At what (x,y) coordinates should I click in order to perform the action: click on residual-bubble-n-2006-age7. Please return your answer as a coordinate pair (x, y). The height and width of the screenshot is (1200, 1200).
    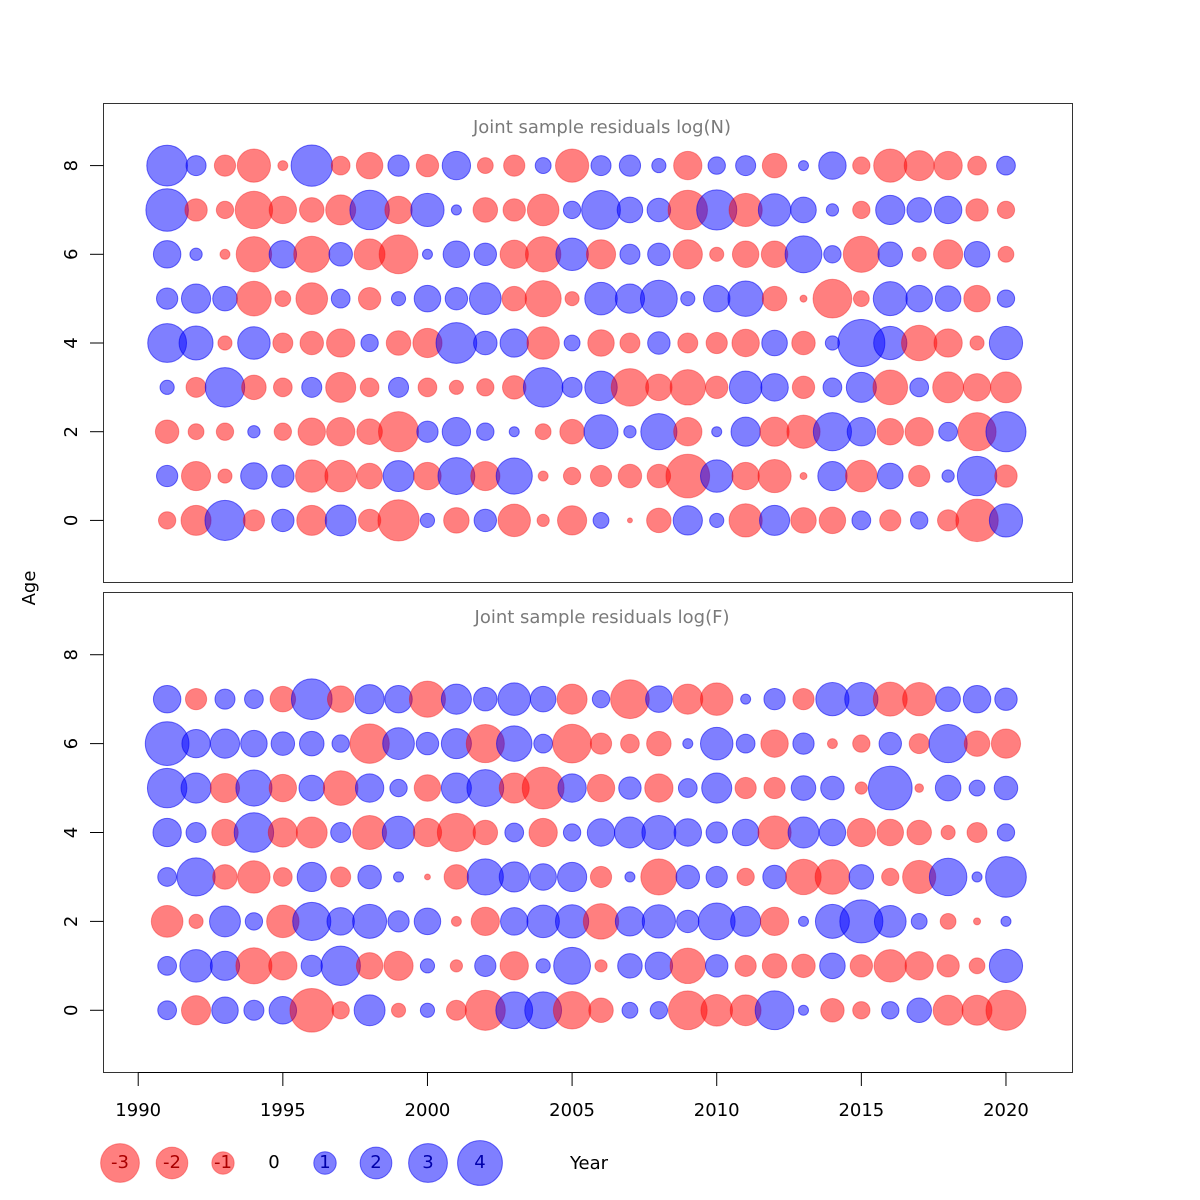
    Looking at the image, I should click on (601, 210).